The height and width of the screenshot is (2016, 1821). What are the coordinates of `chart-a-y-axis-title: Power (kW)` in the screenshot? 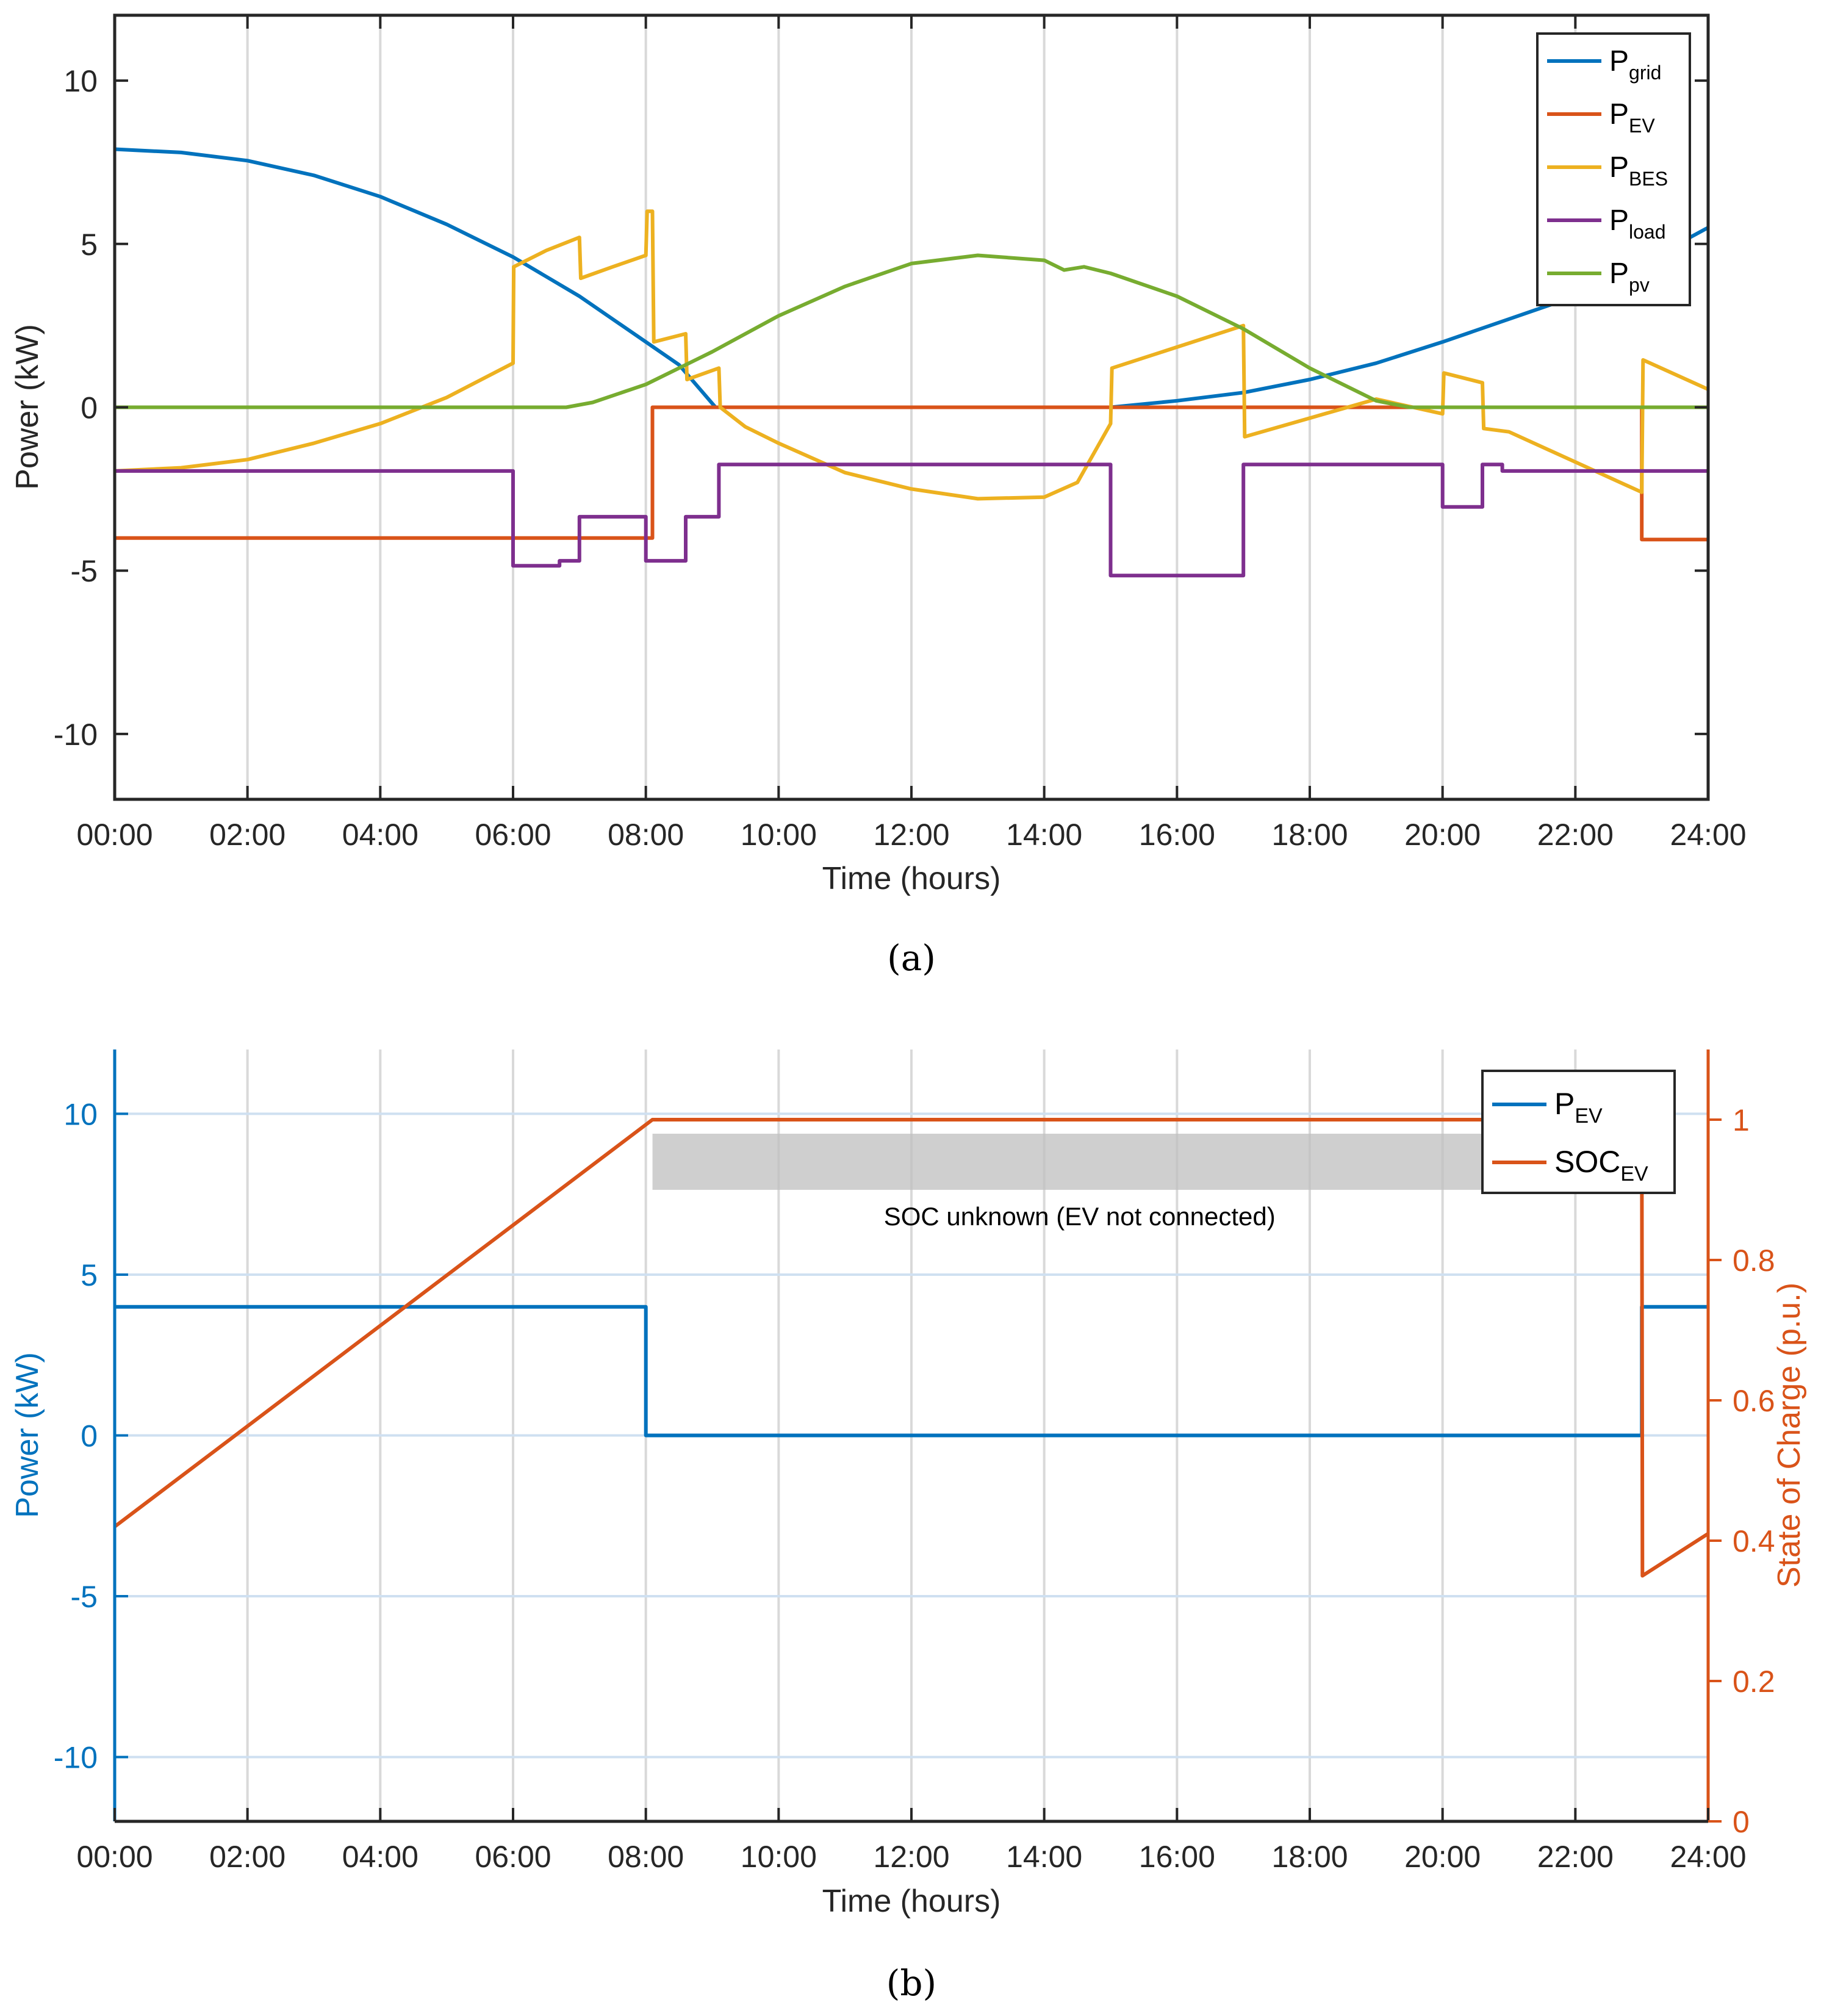 It's located at (27, 407).